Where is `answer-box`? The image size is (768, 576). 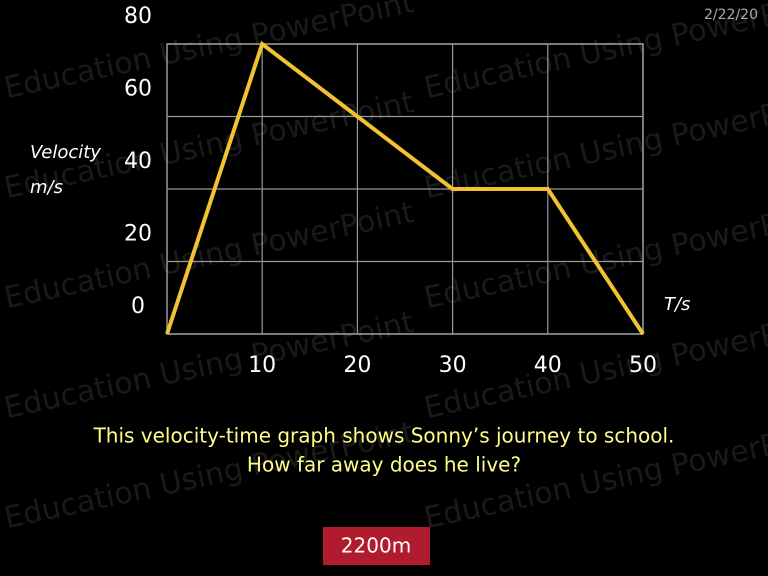 answer-box is located at coordinates (376, 546).